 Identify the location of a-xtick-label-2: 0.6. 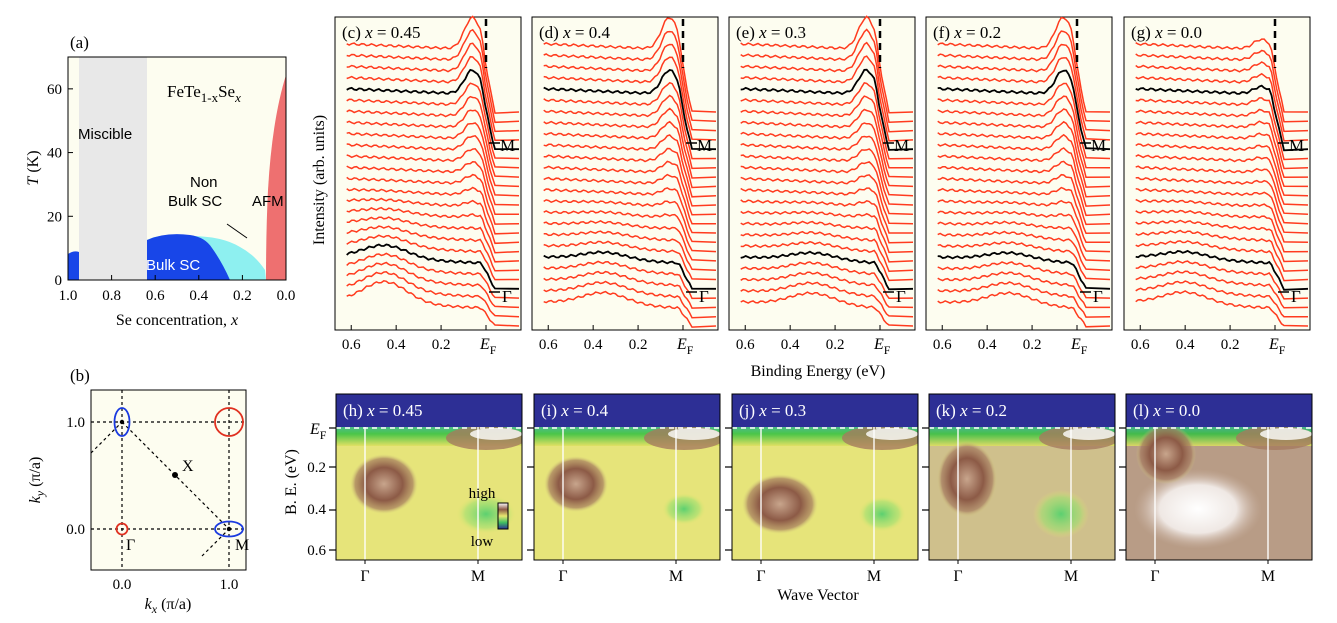
(155, 296).